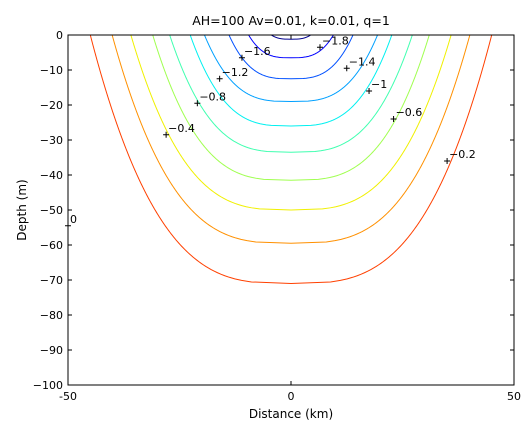  Describe the element at coordinates (362, 61) in the screenshot. I see `contour-label: −1.4` at that location.